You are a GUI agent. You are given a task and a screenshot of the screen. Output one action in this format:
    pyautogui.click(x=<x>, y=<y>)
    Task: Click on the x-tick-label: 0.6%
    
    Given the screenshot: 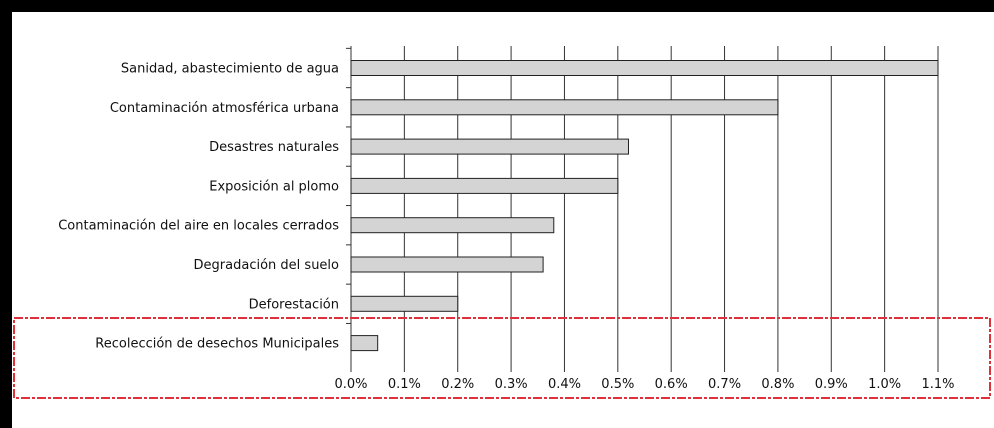 What is the action you would take?
    pyautogui.click(x=671, y=384)
    